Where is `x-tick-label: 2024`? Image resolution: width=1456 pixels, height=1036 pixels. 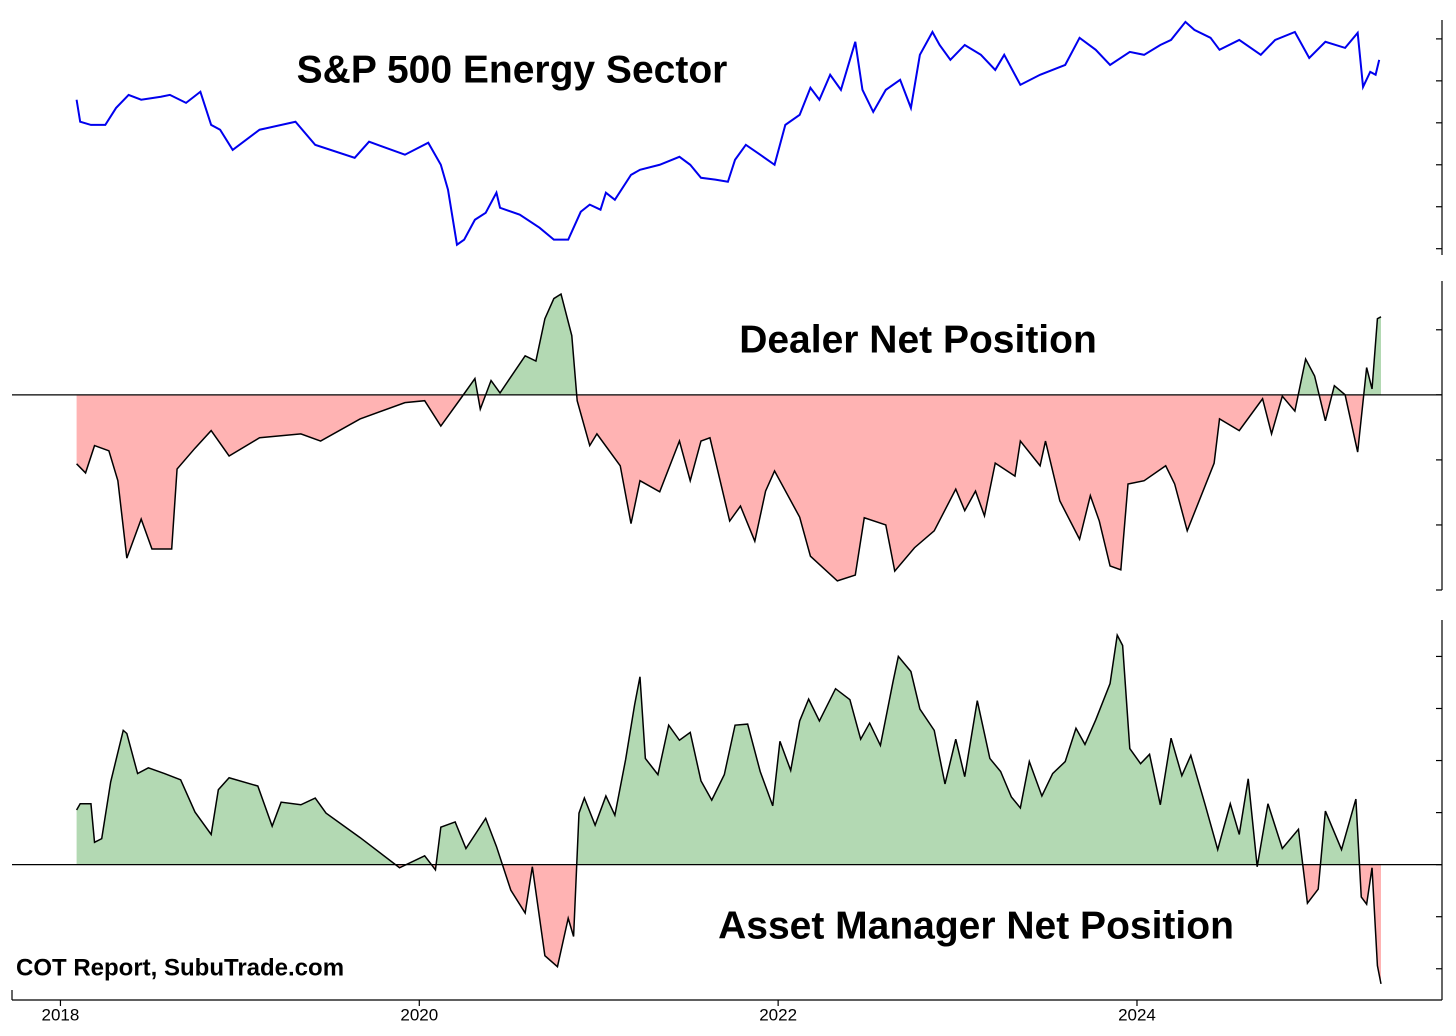 x-tick-label: 2024 is located at coordinates (1137, 1014).